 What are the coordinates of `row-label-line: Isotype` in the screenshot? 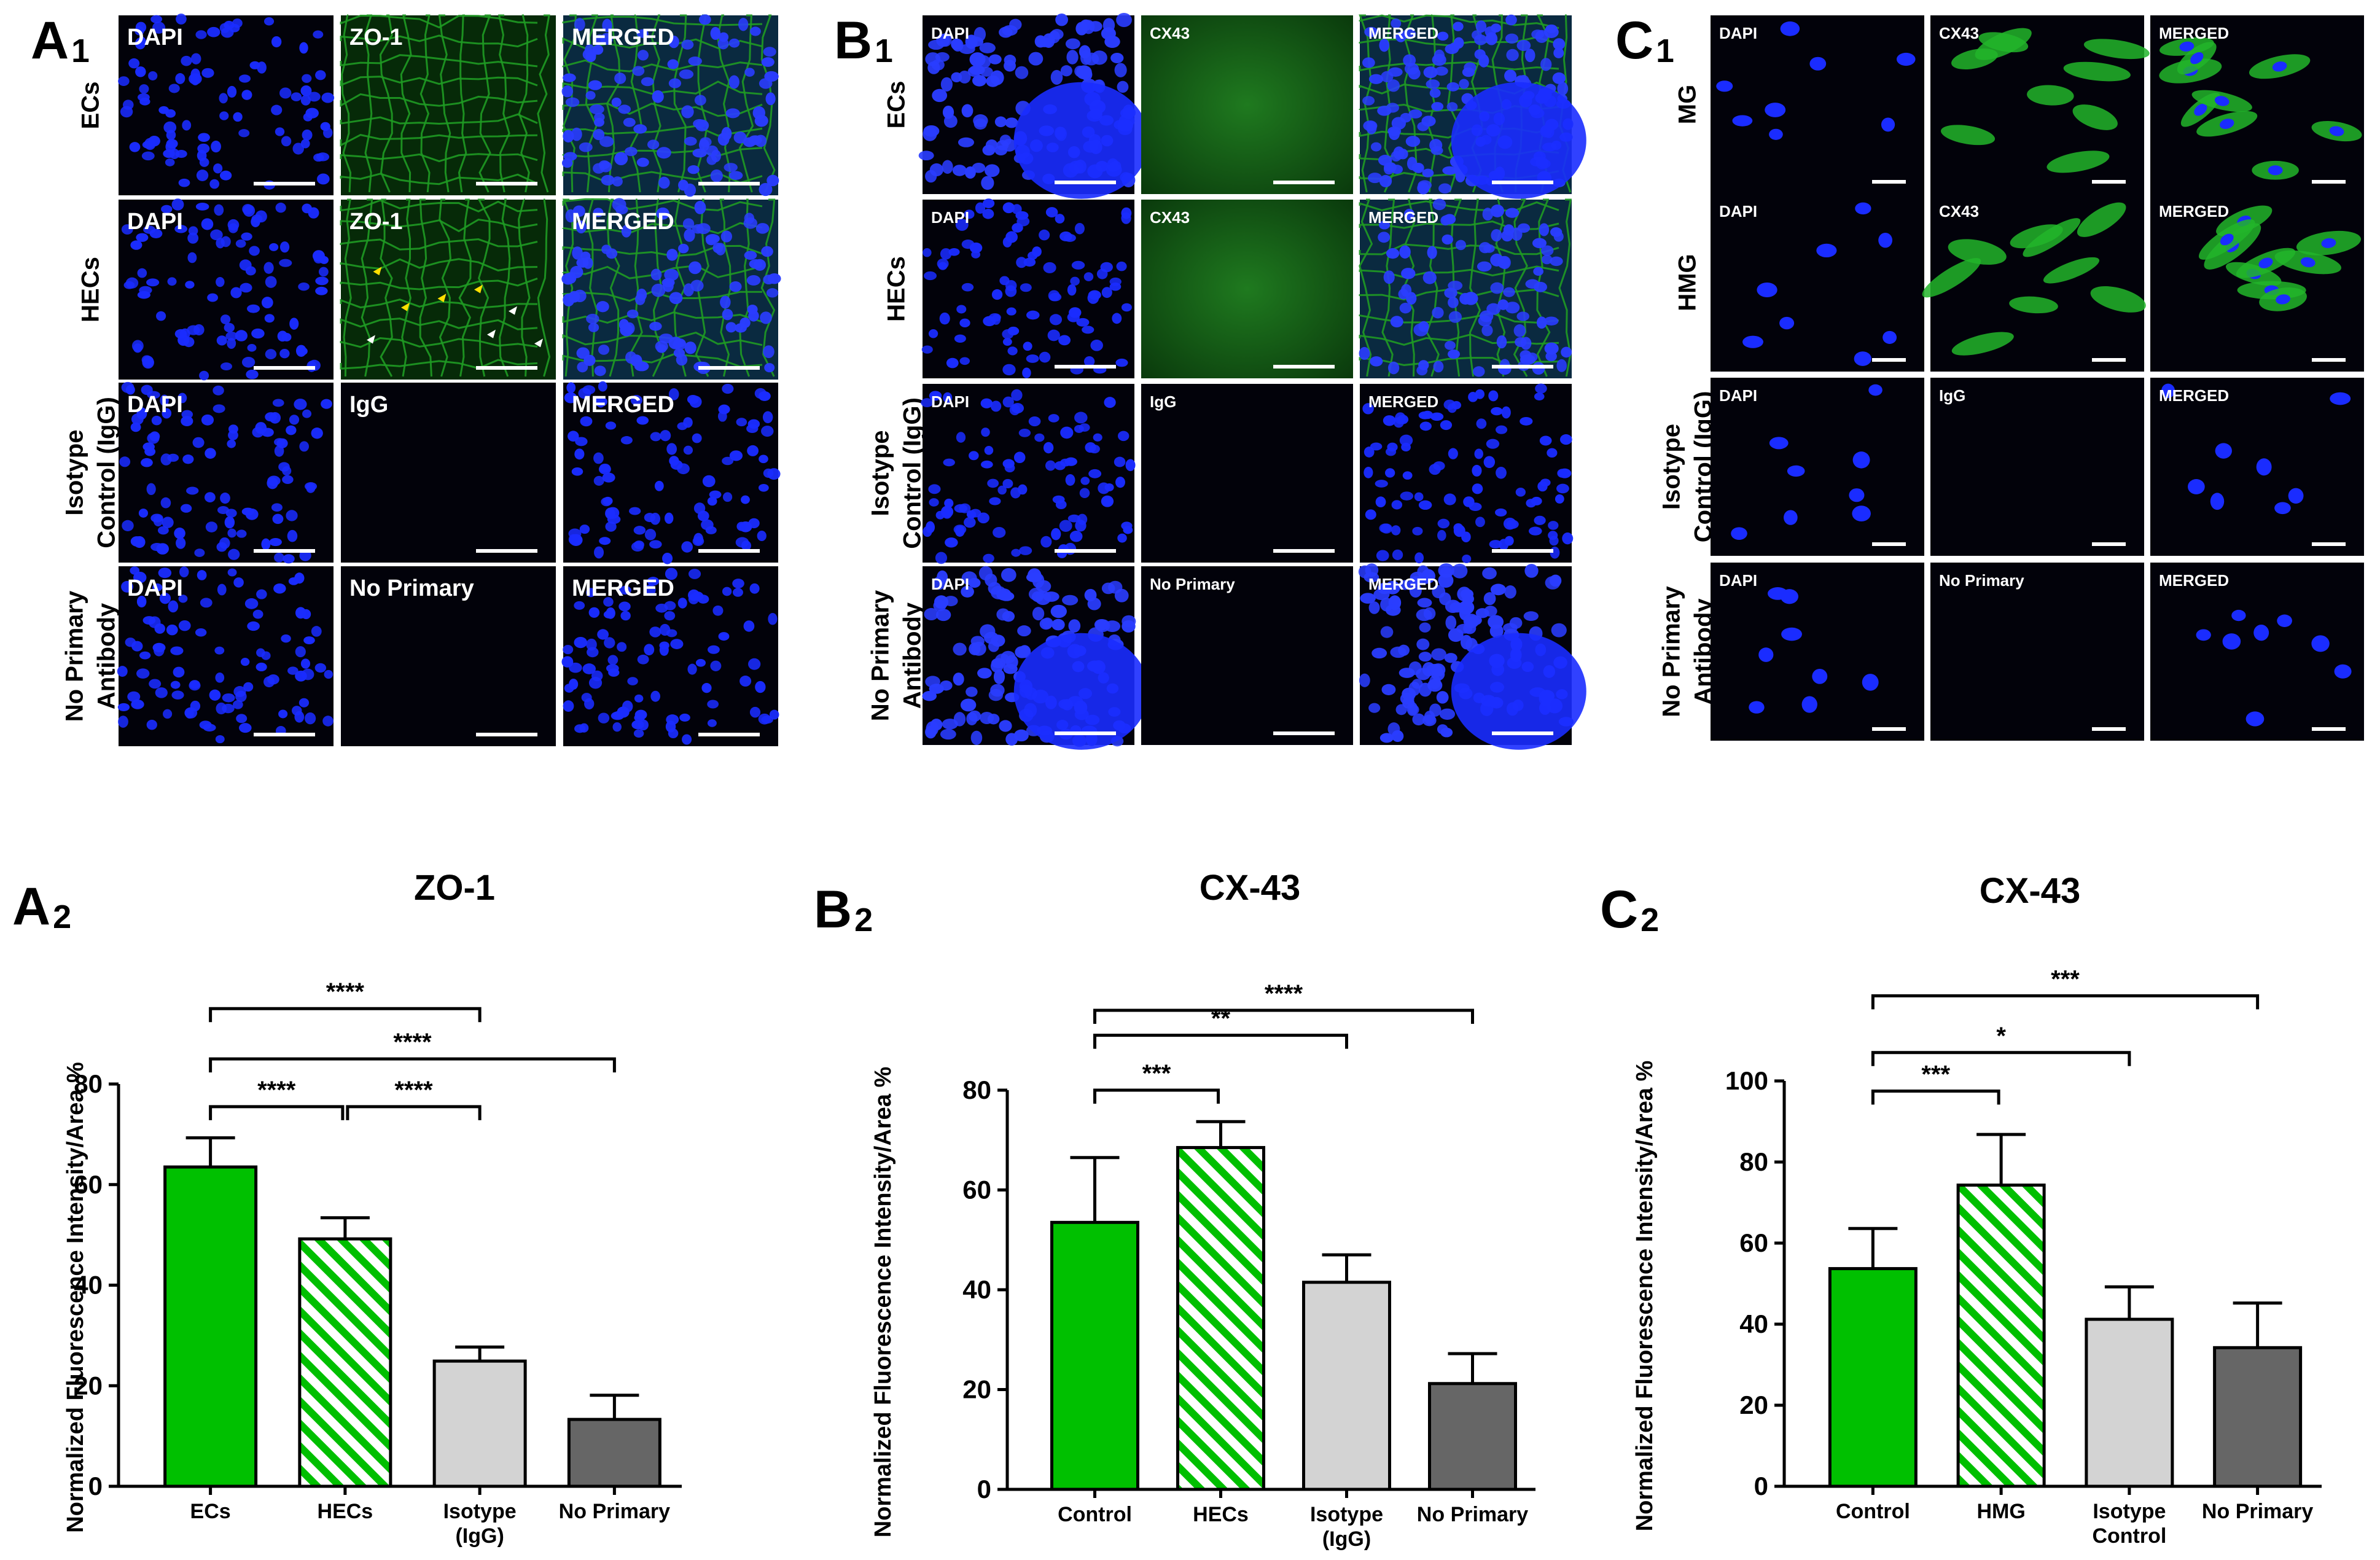 It's located at (880, 473).